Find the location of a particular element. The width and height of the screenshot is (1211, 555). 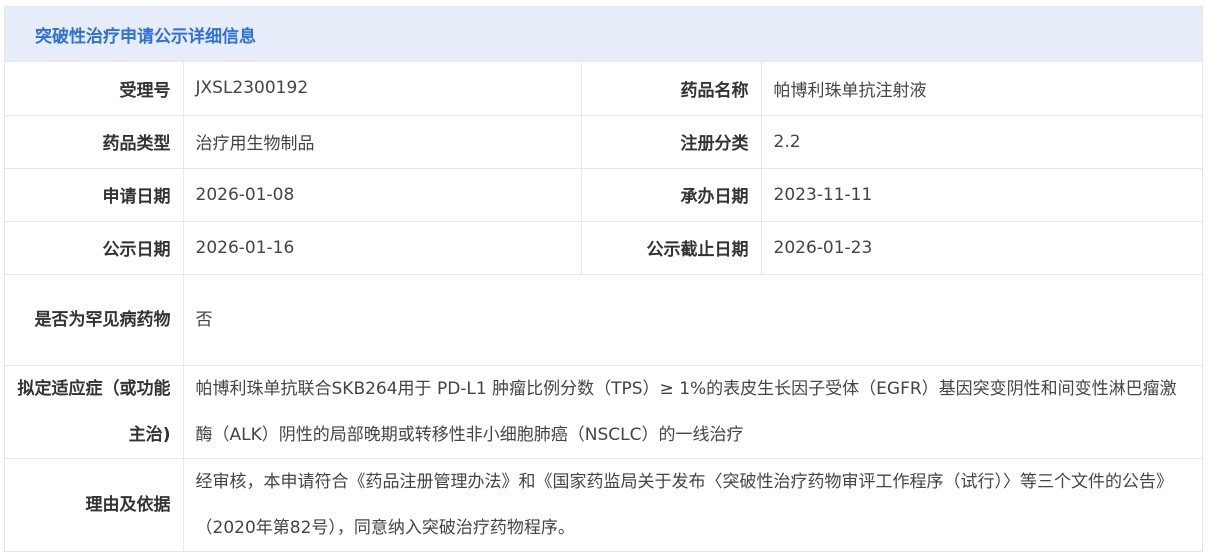

table-row: 申请日期 2026-01-08 承办日期 2023-11-11 is located at coordinates (603, 194).